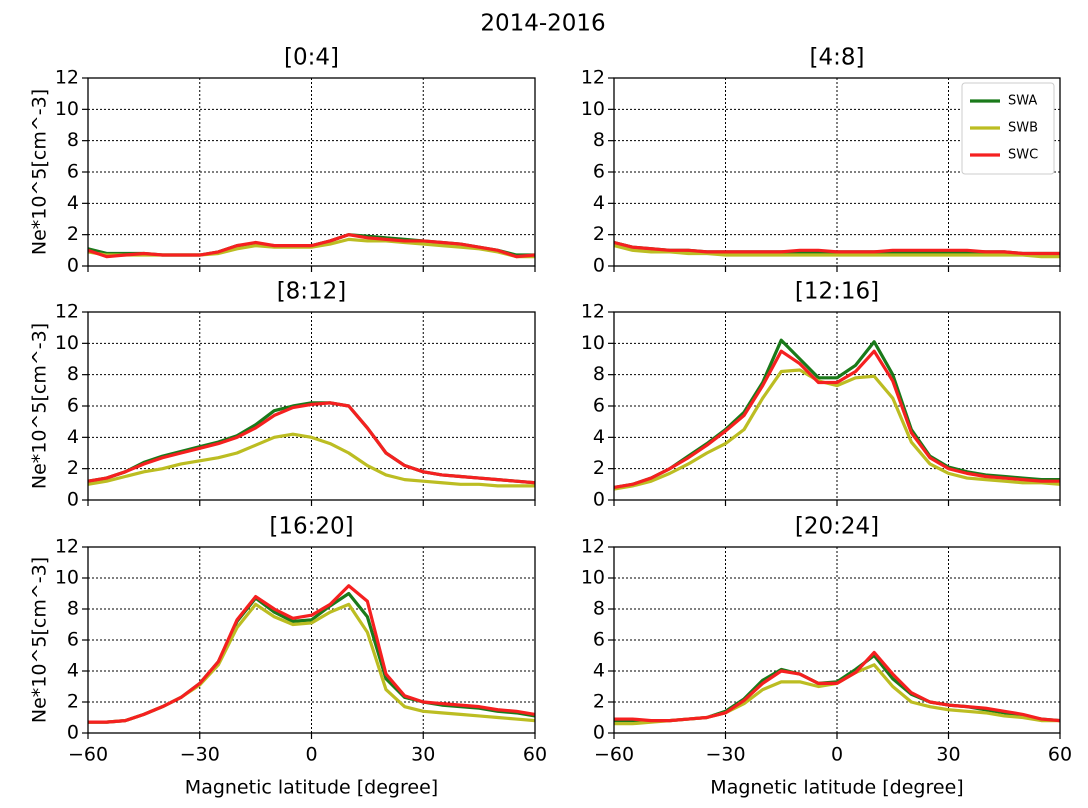  I want to click on panel-title: [4:8], so click(837, 58).